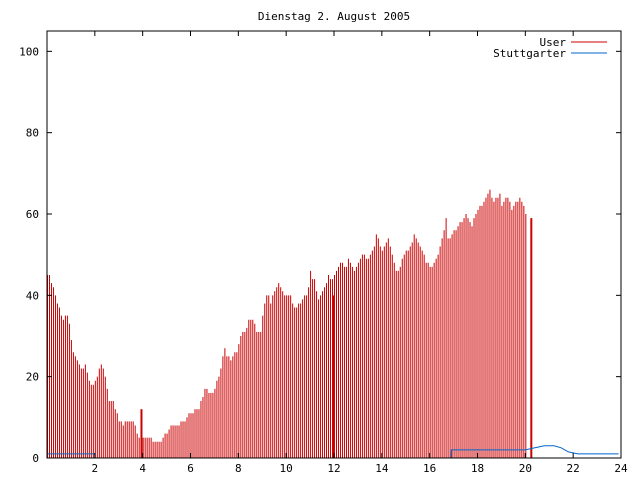 This screenshot has height=480, width=640. I want to click on legend: User Stuttgarter, so click(550, 48).